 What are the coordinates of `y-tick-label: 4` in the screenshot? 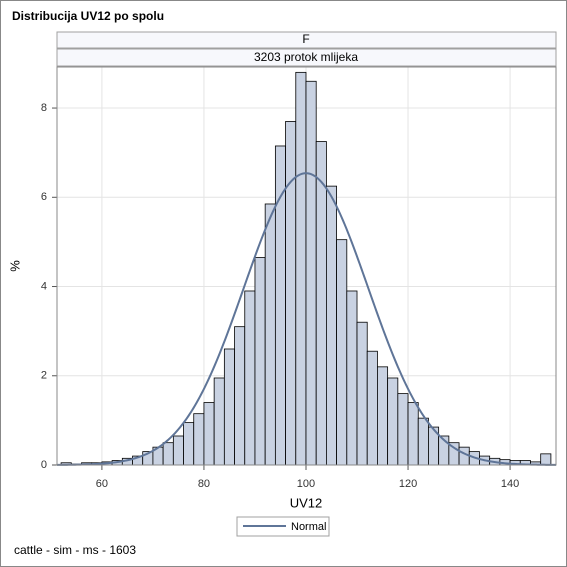 It's located at (44, 286).